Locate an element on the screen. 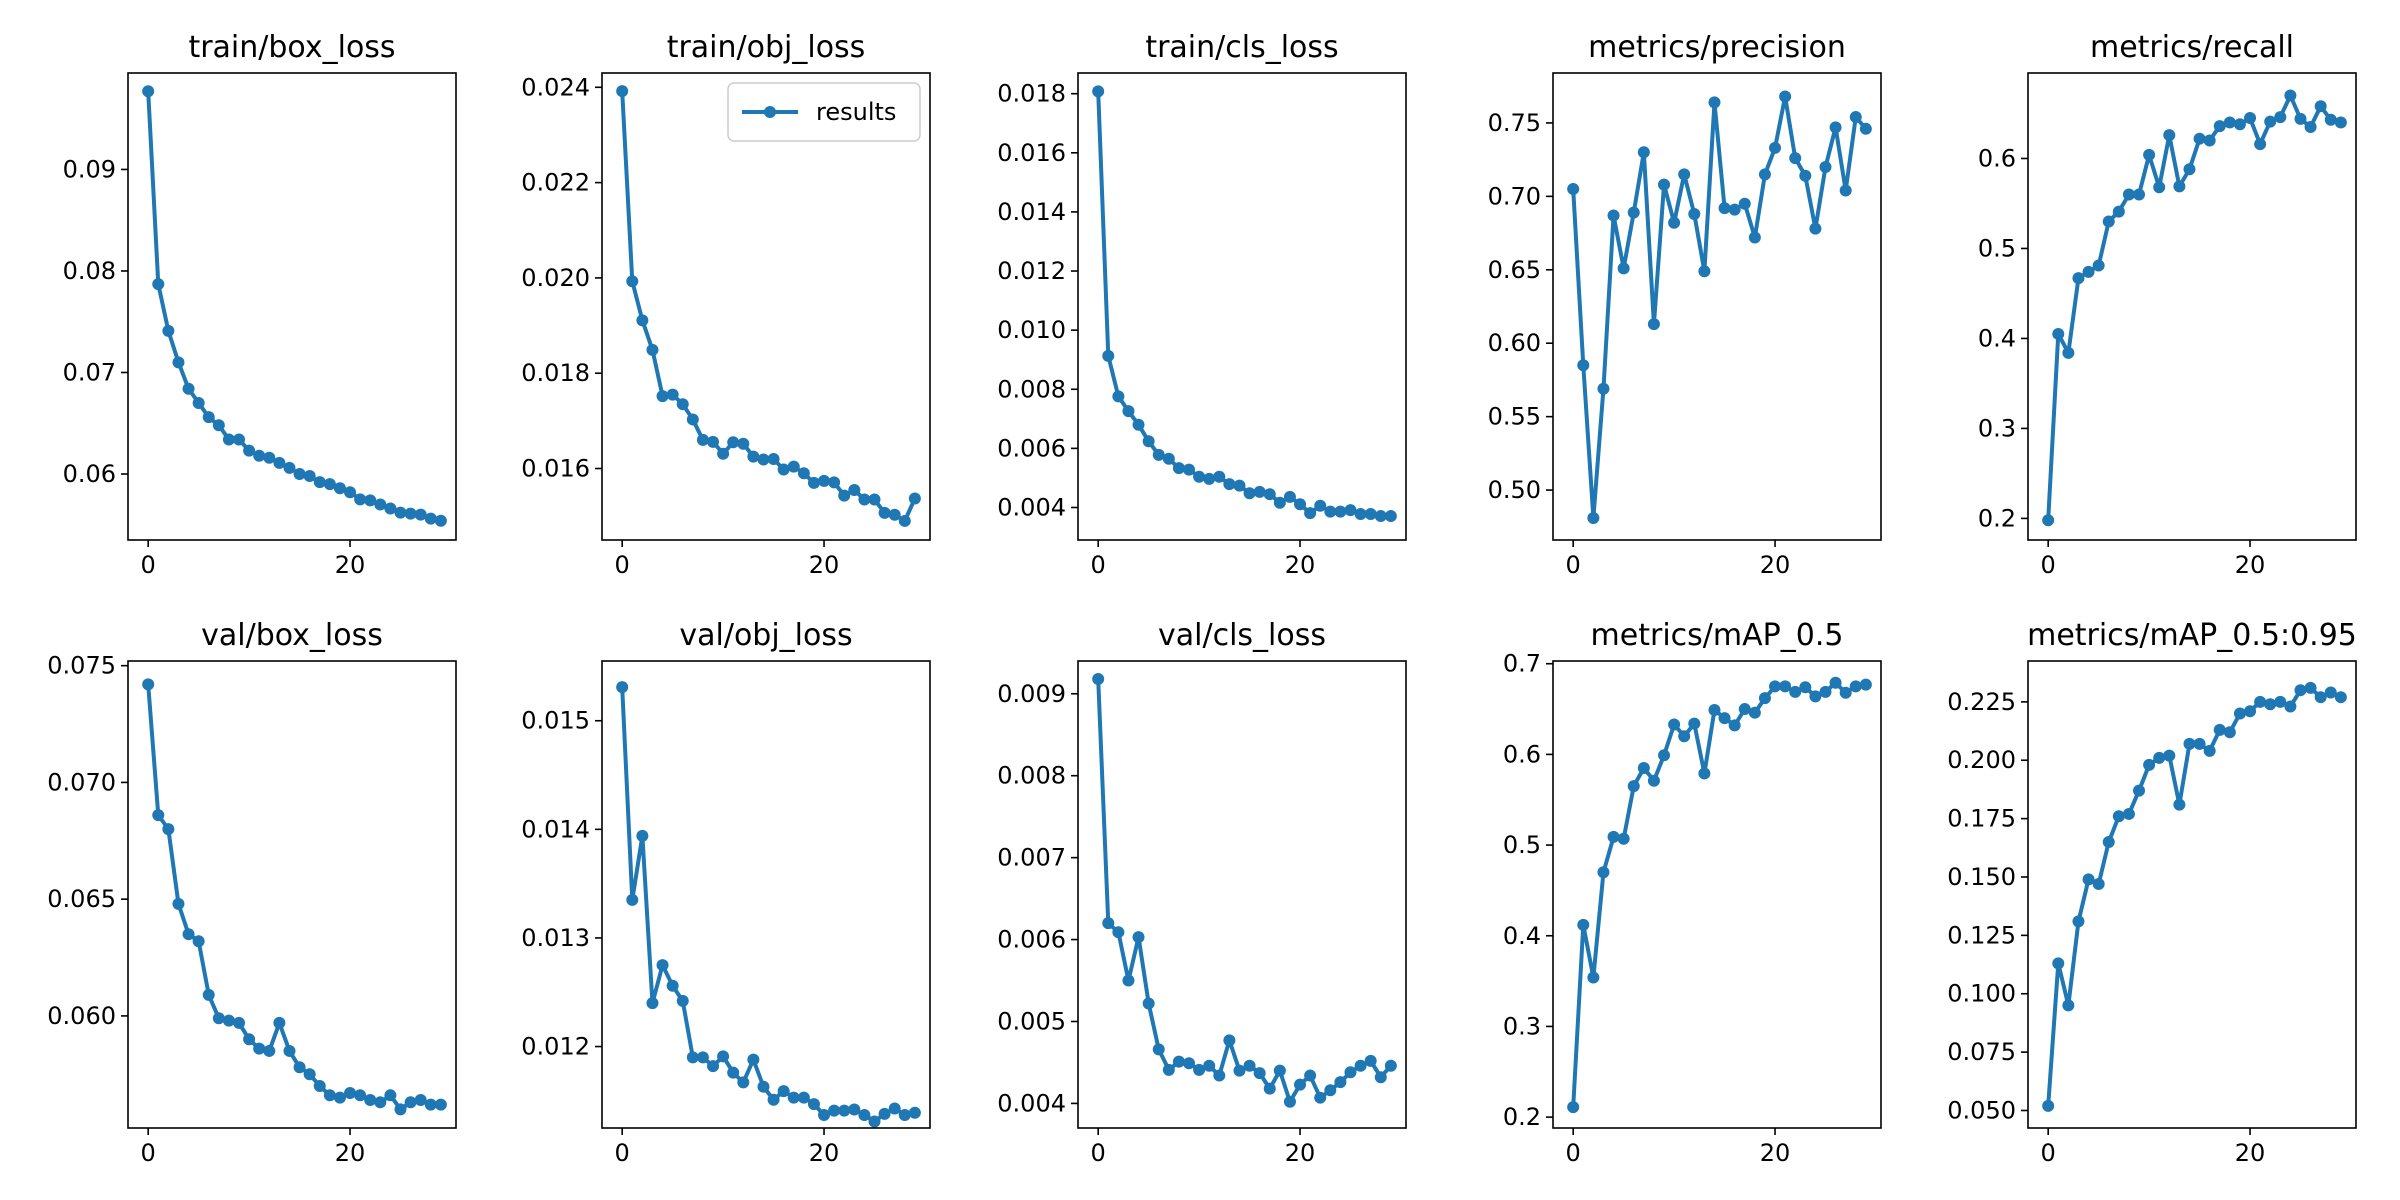 The width and height of the screenshot is (2400, 1200). x-tick-label: 20 is located at coordinates (1300, 1153).